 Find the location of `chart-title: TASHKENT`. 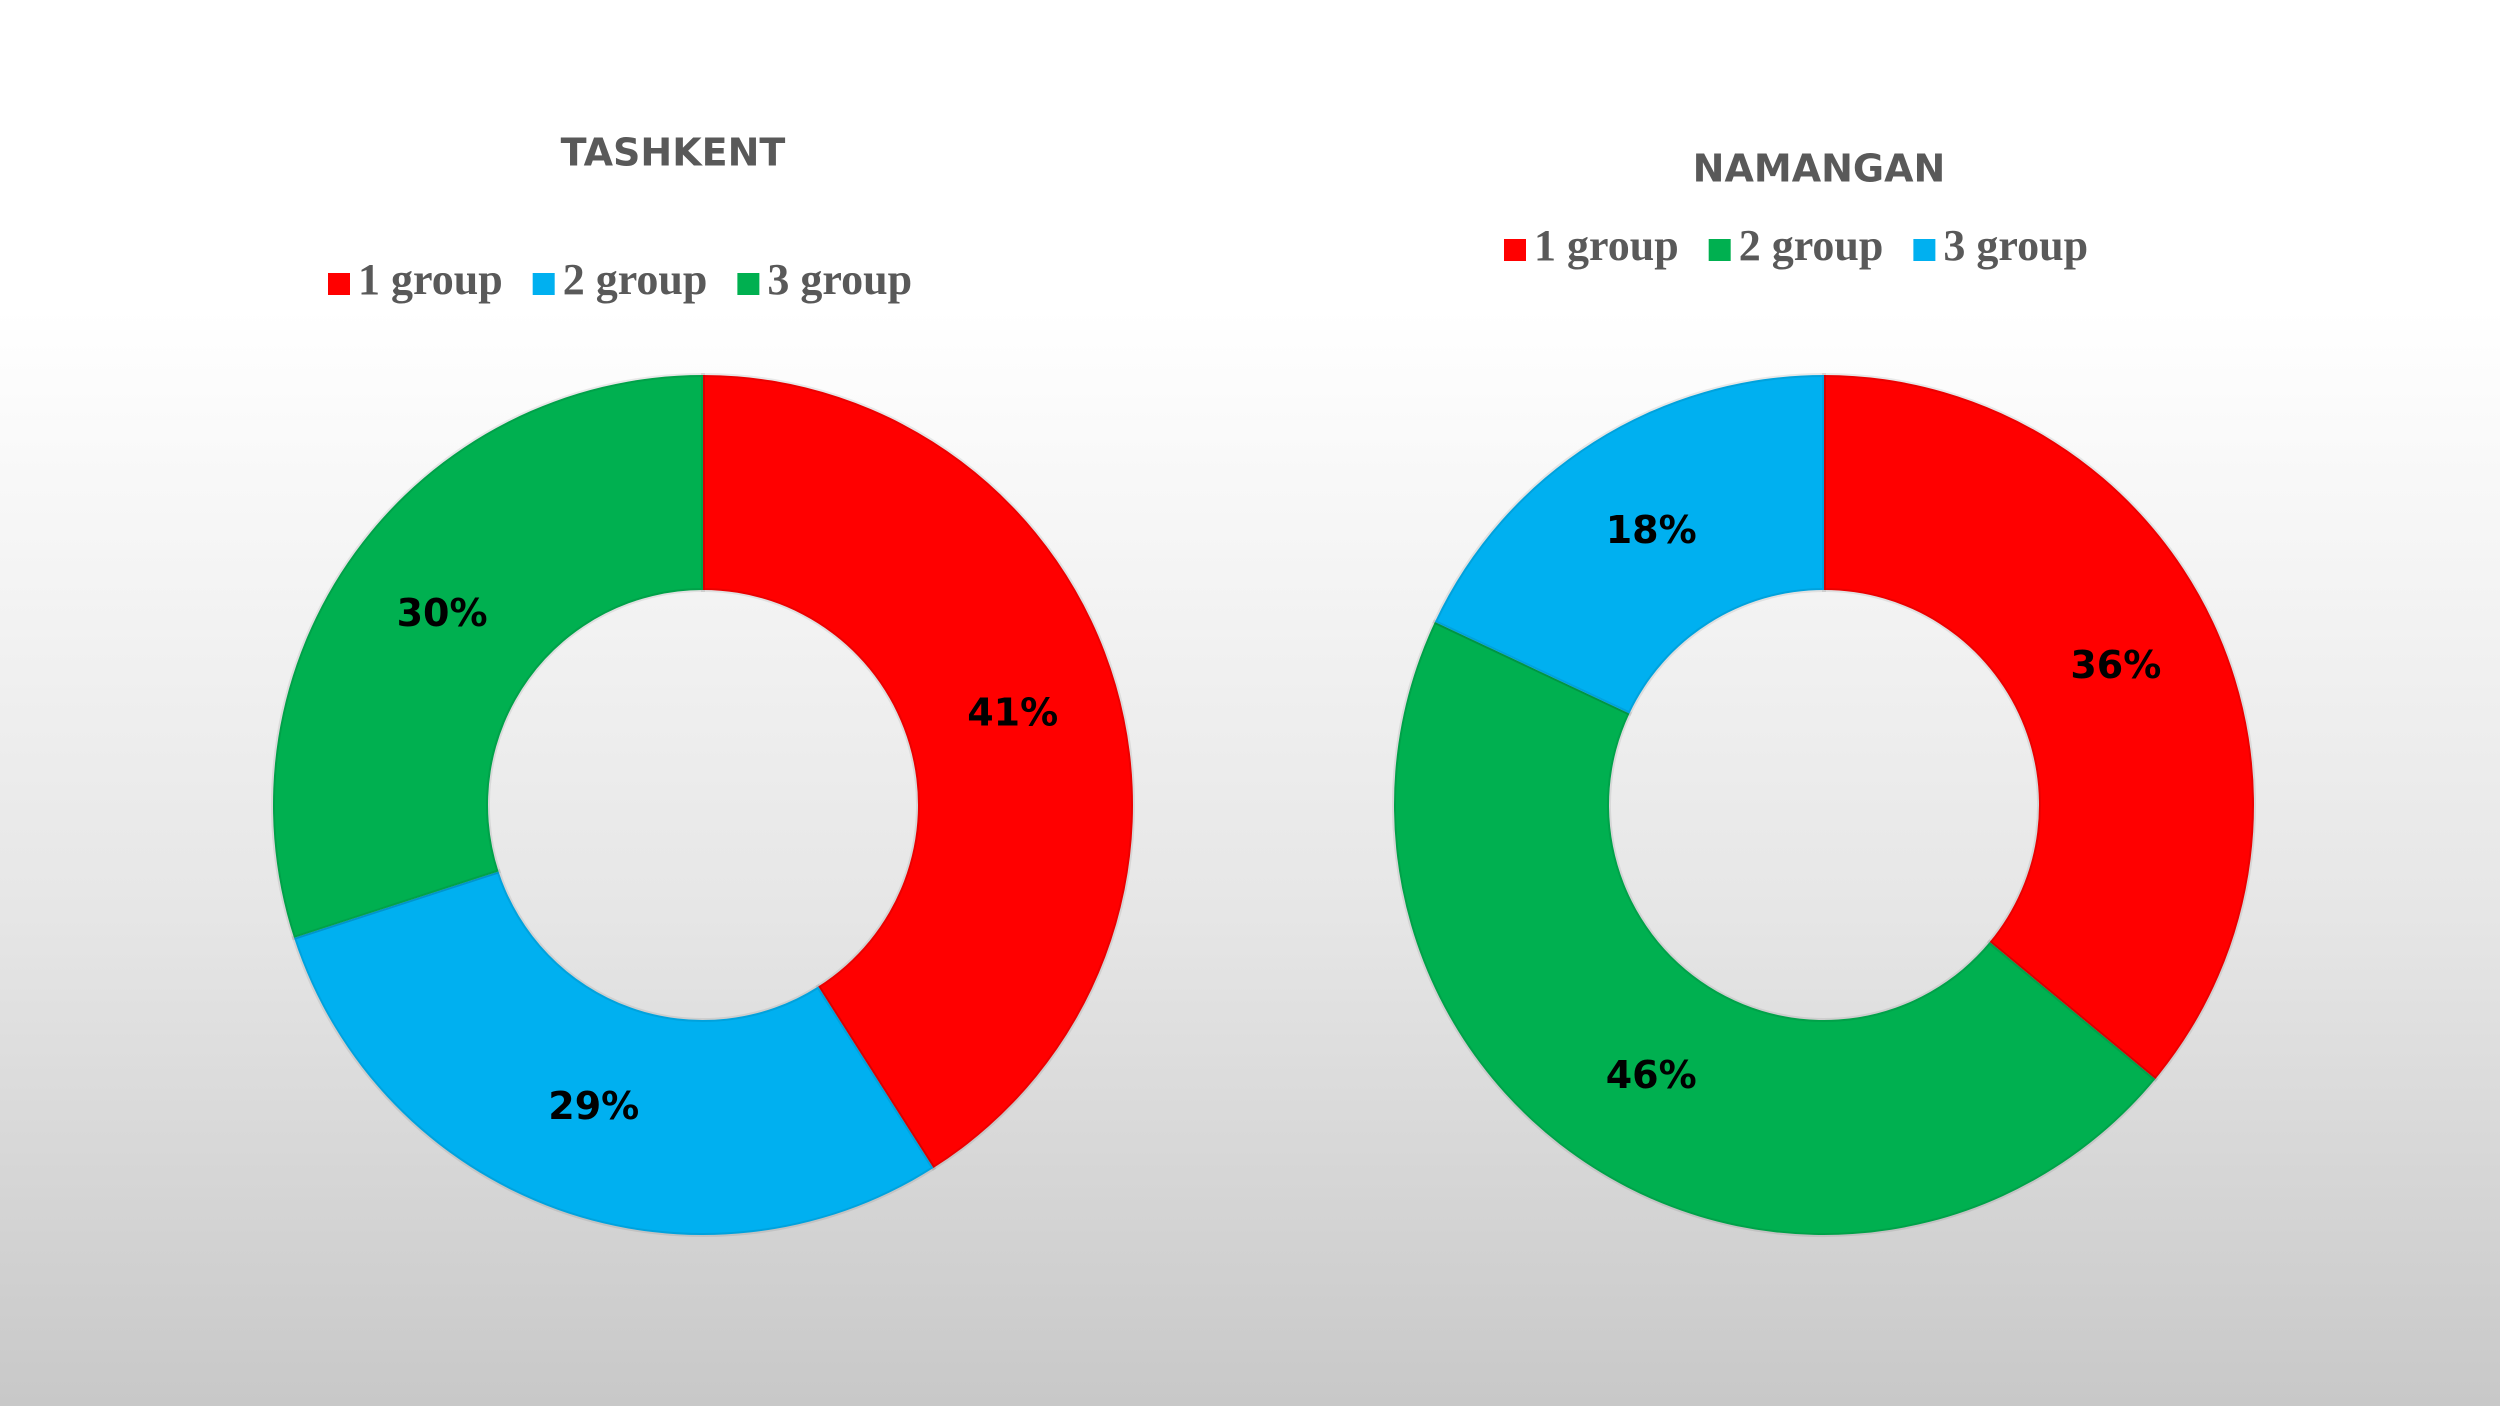

chart-title: TASHKENT is located at coordinates (673, 153).